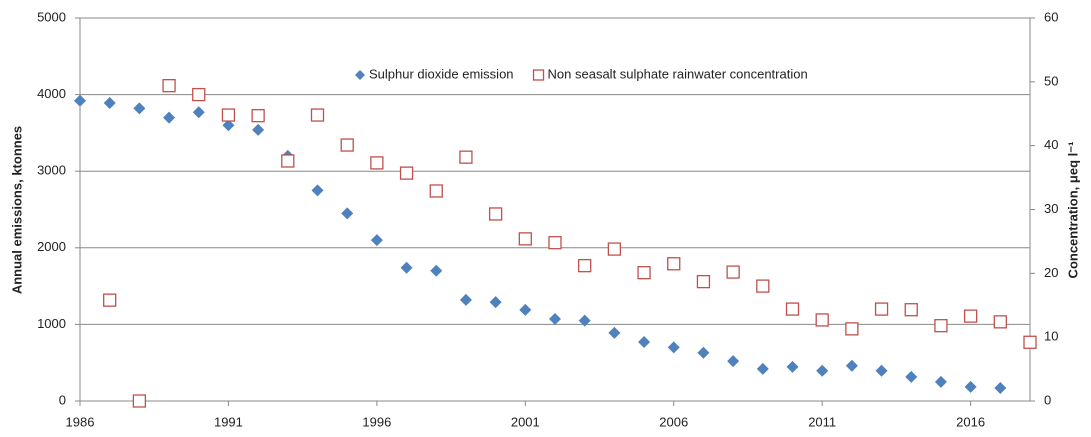  I want to click on y2-tick-label: 20, so click(1051, 272).